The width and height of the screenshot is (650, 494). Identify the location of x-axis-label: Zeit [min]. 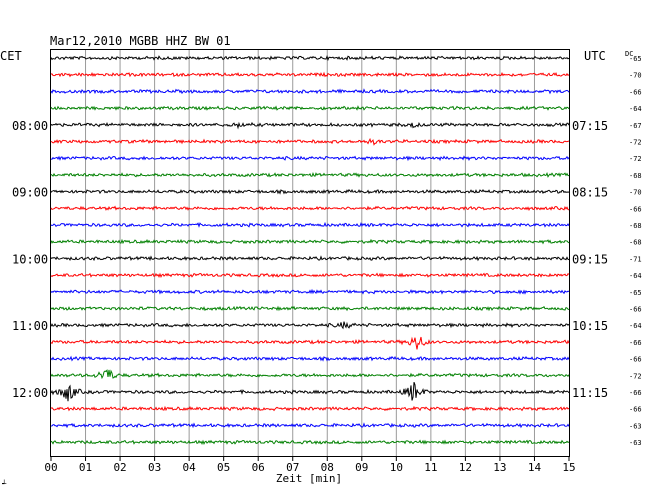
(309, 478).